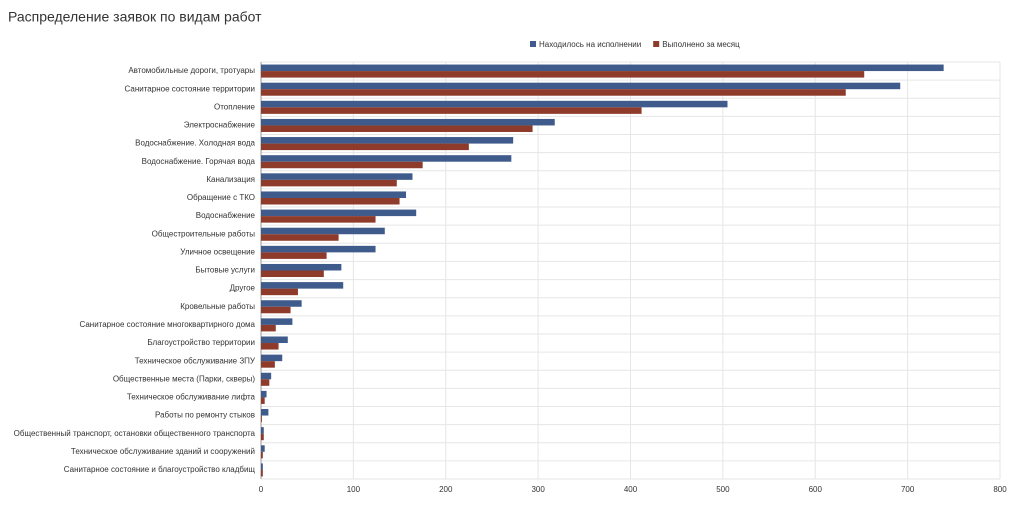 This screenshot has height=514, width=1020. What do you see at coordinates (135, 17) in the screenshot?
I see `chart-title: Распределение заявок по видам работ` at bounding box center [135, 17].